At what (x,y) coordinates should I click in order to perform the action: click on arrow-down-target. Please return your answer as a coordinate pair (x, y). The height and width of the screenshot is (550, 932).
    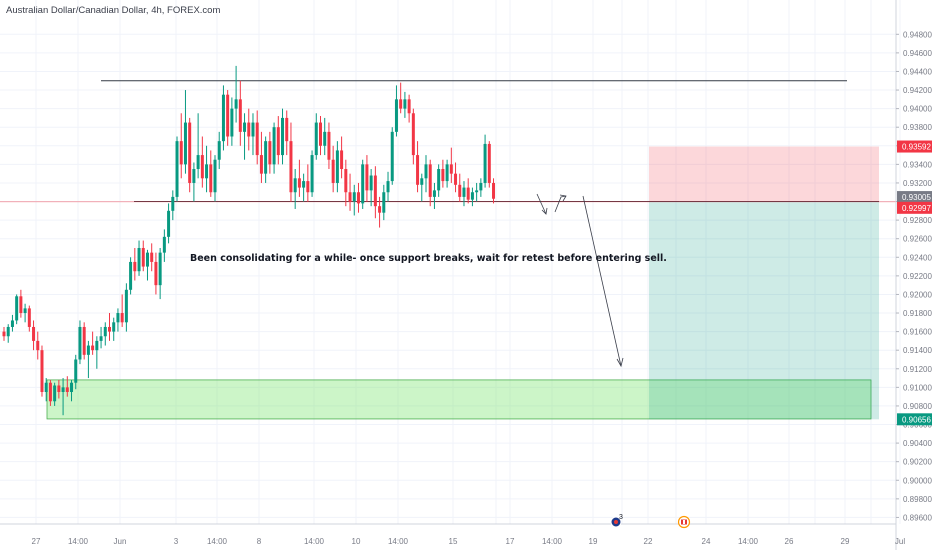
    Looking at the image, I should click on (602, 281).